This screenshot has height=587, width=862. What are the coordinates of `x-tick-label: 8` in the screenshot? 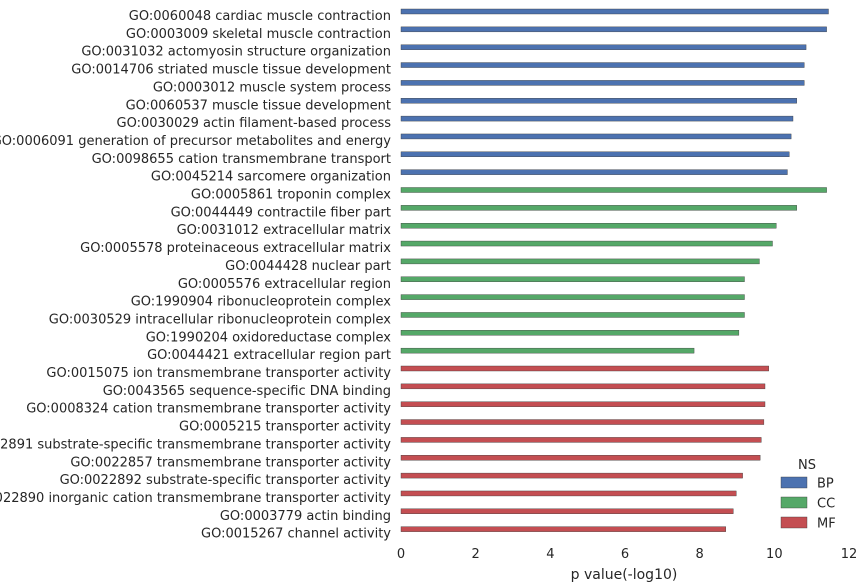 It's located at (700, 554).